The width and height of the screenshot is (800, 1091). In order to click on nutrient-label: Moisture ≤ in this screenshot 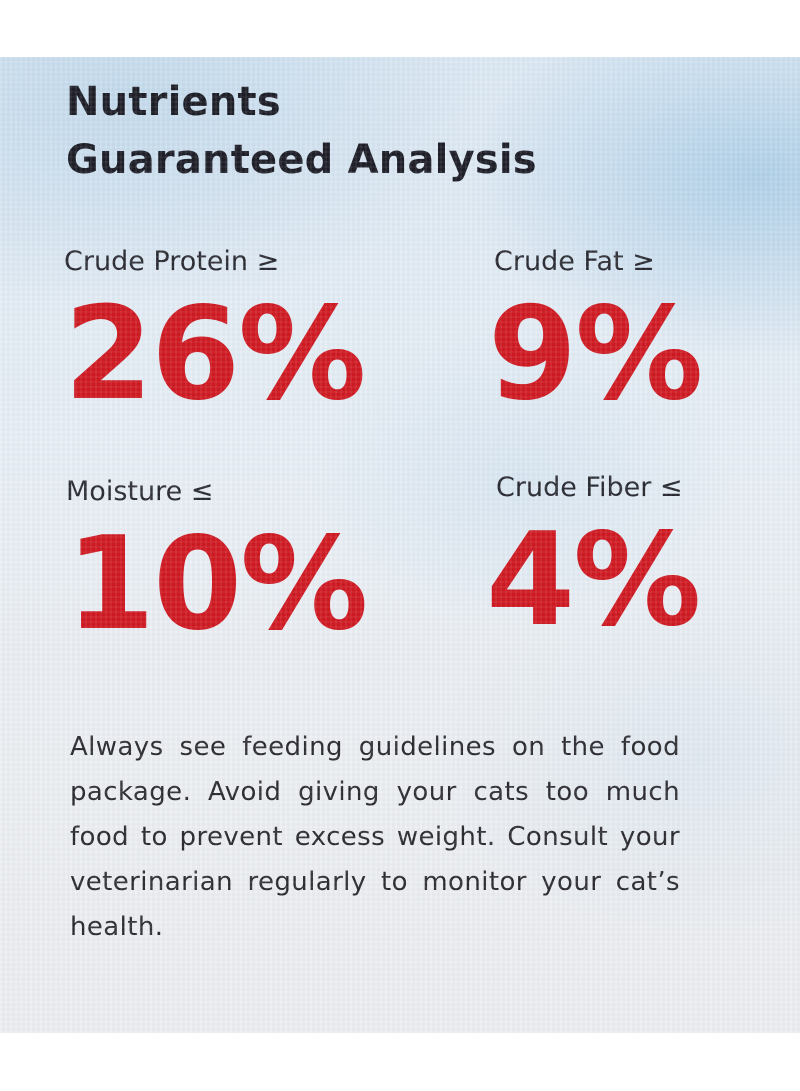, I will do `click(140, 491)`.